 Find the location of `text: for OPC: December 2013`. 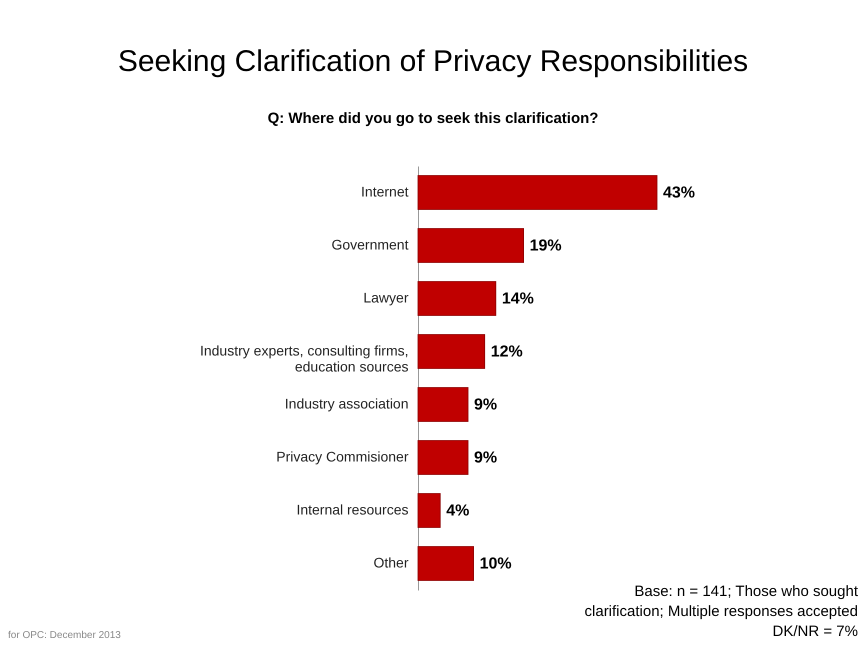

text: for OPC: December 2013 is located at coordinates (65, 635).